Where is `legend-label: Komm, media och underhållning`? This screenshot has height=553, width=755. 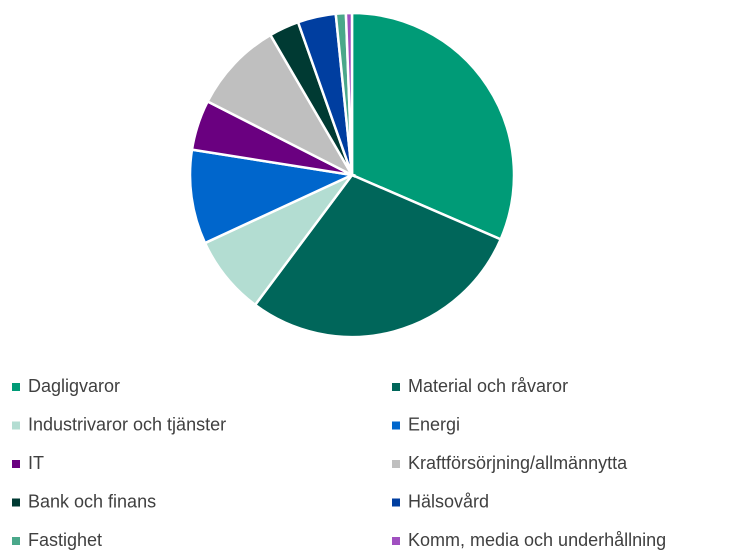 legend-label: Komm, media och underhållning is located at coordinates (537, 540).